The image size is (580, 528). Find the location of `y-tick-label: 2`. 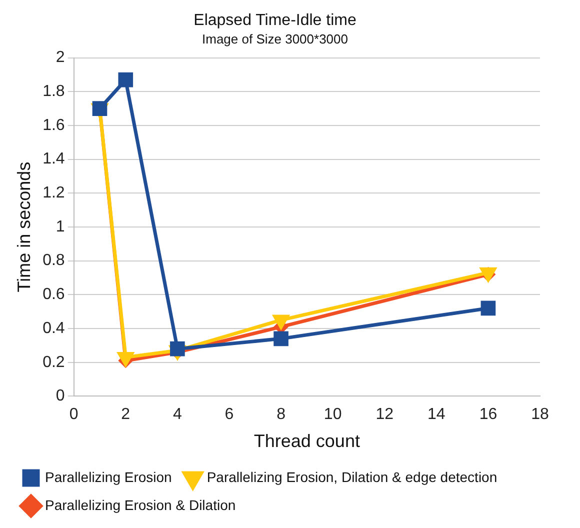

y-tick-label: 2 is located at coordinates (60, 57).